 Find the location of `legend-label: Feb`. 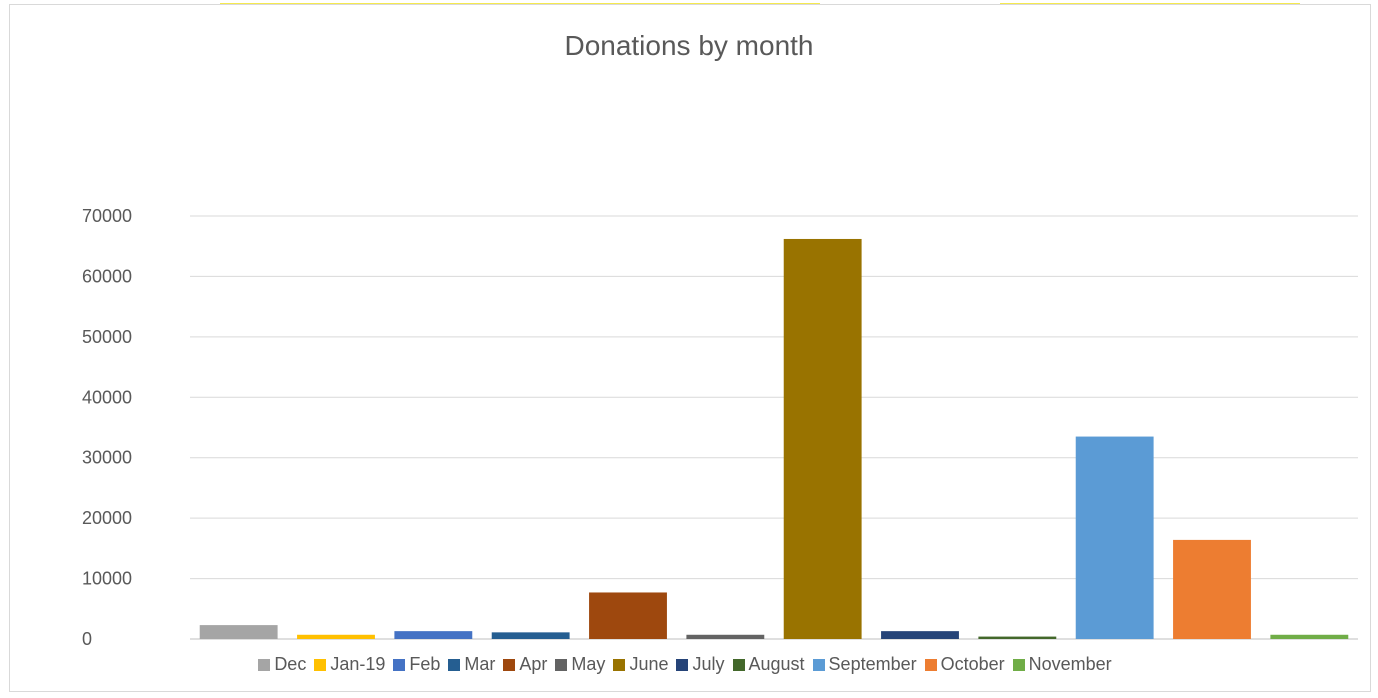

legend-label: Feb is located at coordinates (425, 664).